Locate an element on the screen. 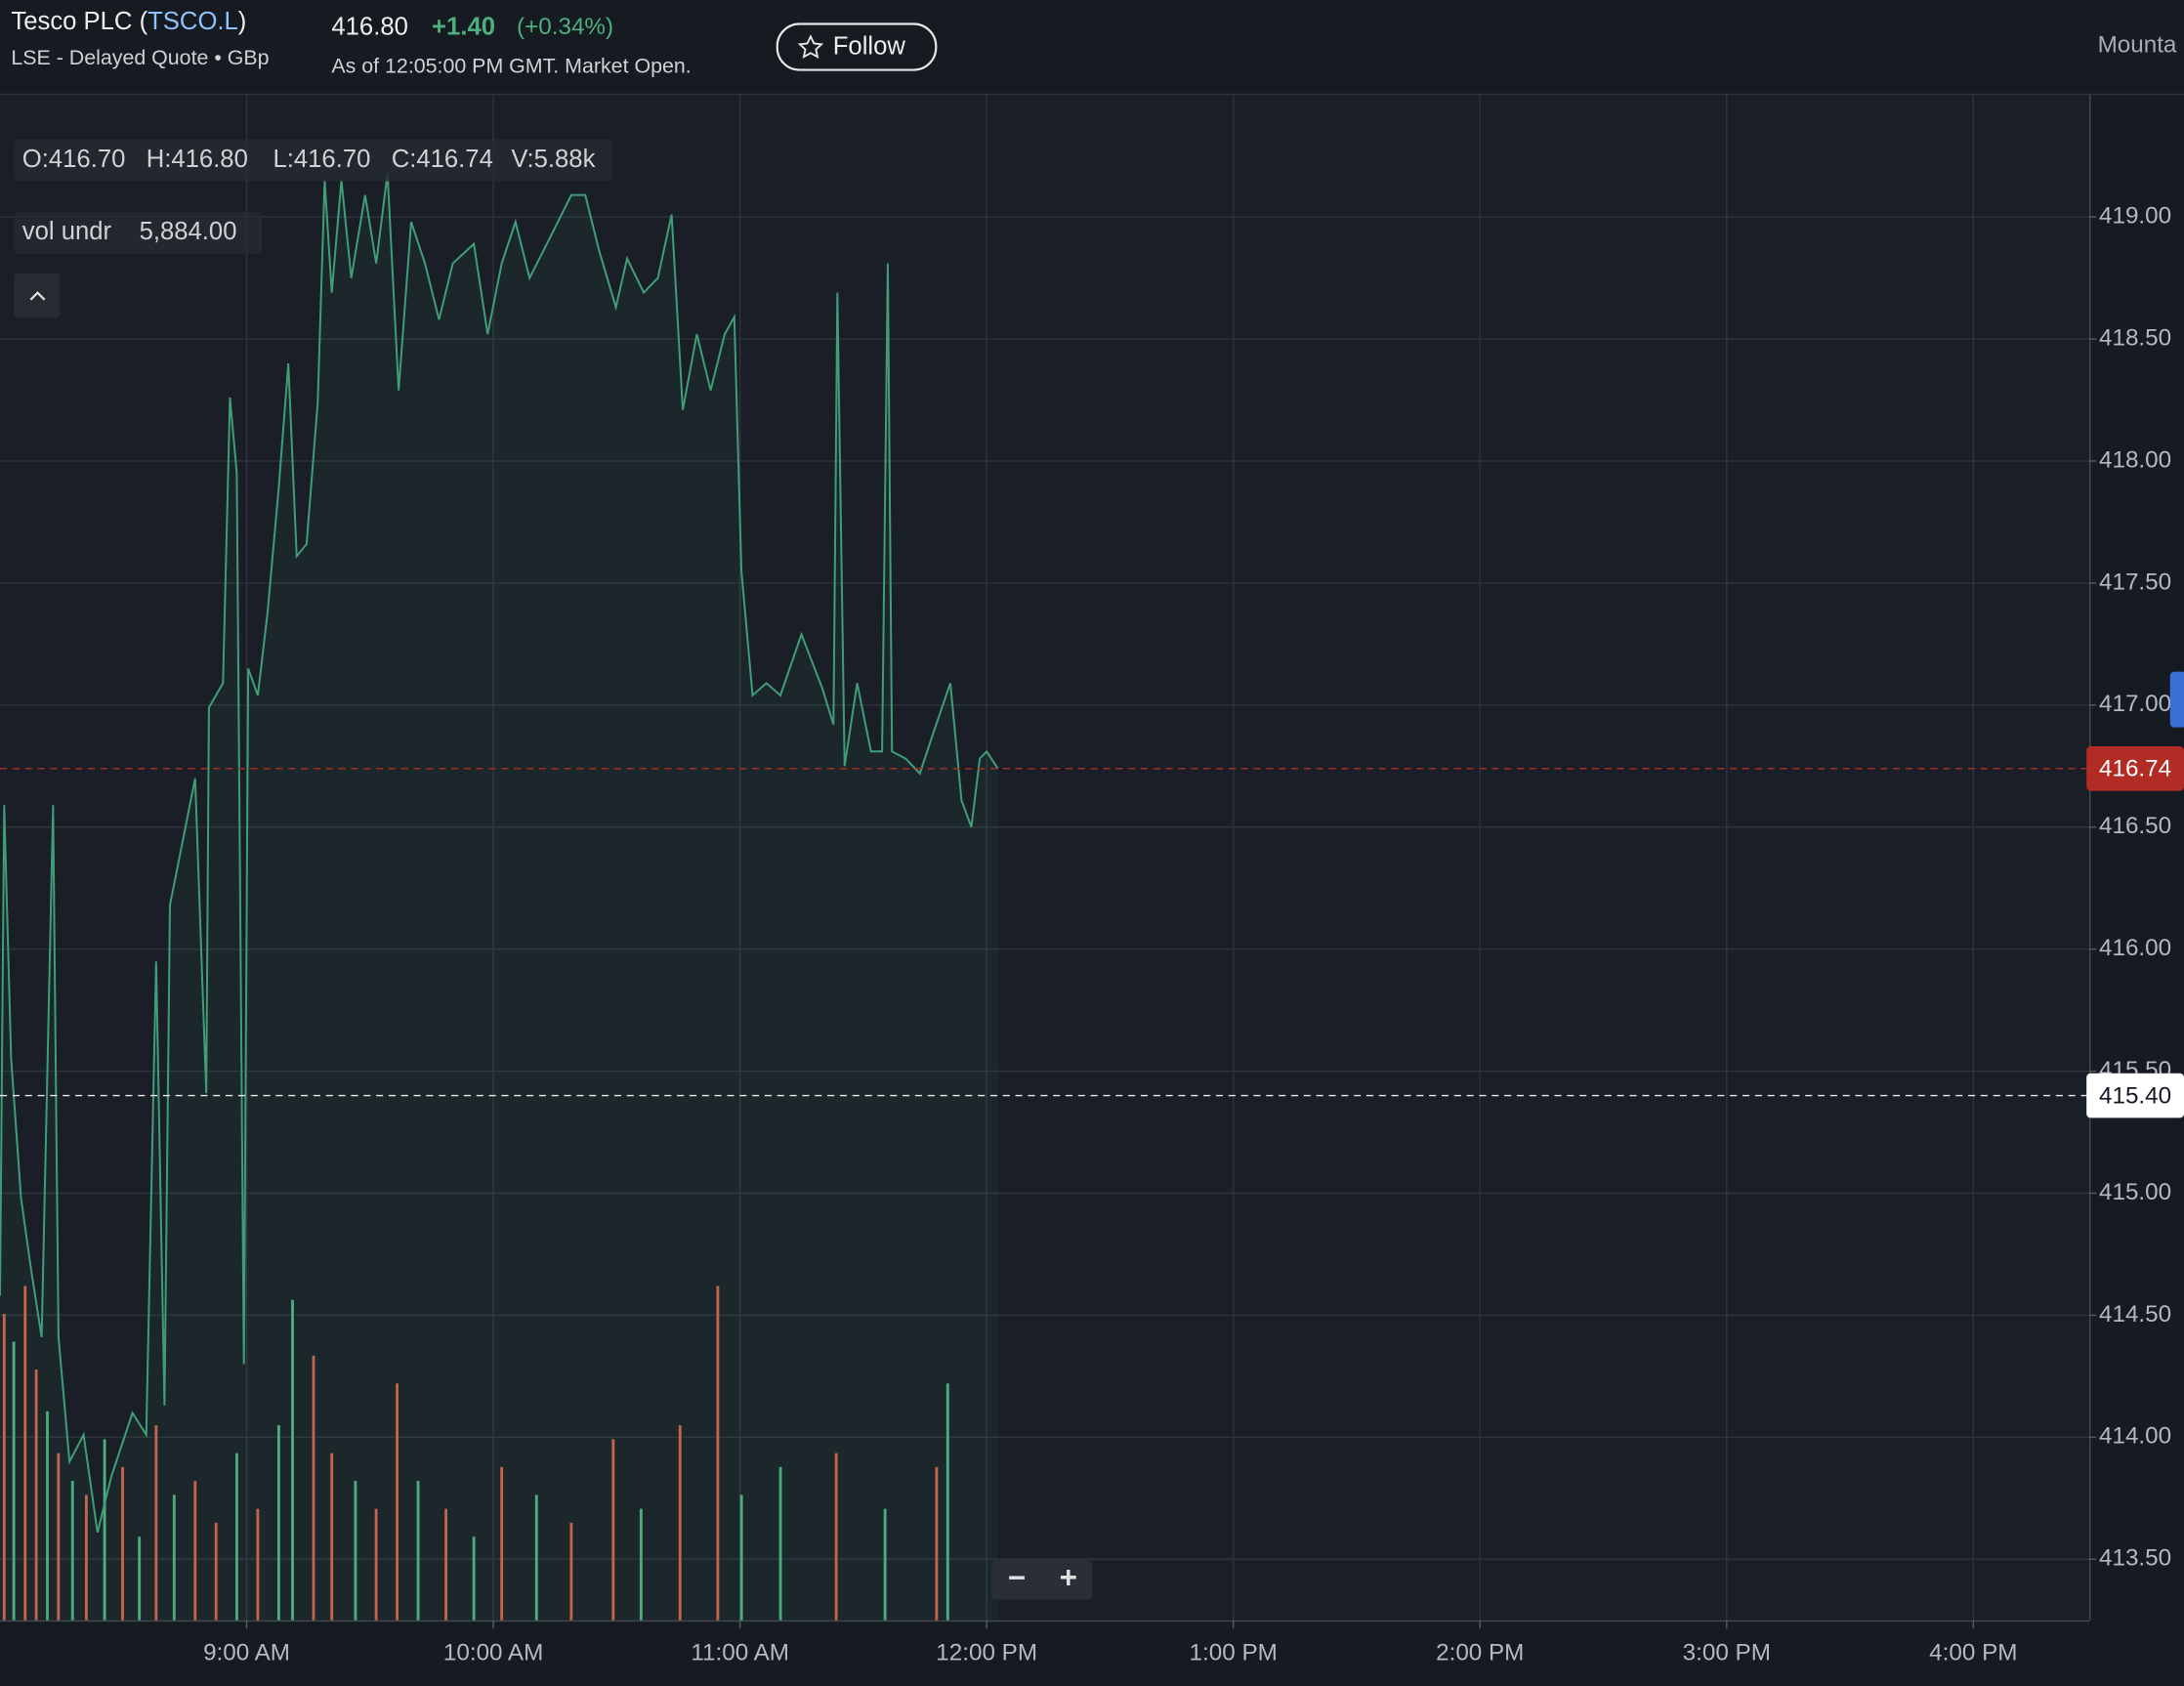 This screenshot has height=1686, width=2184. x-tick-label: 1:00 PM is located at coordinates (1234, 1652).